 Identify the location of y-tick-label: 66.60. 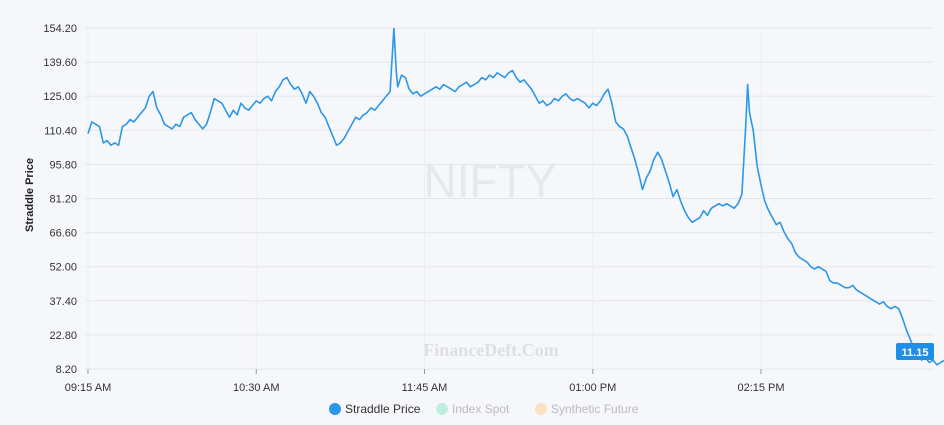
(63, 234).